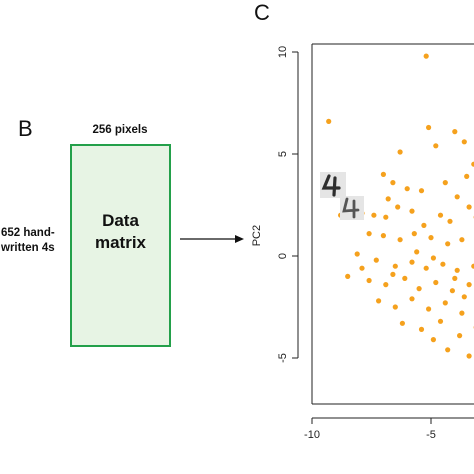 This screenshot has width=474, height=474. I want to click on data-matrix-box: Data matrix, so click(120, 245).